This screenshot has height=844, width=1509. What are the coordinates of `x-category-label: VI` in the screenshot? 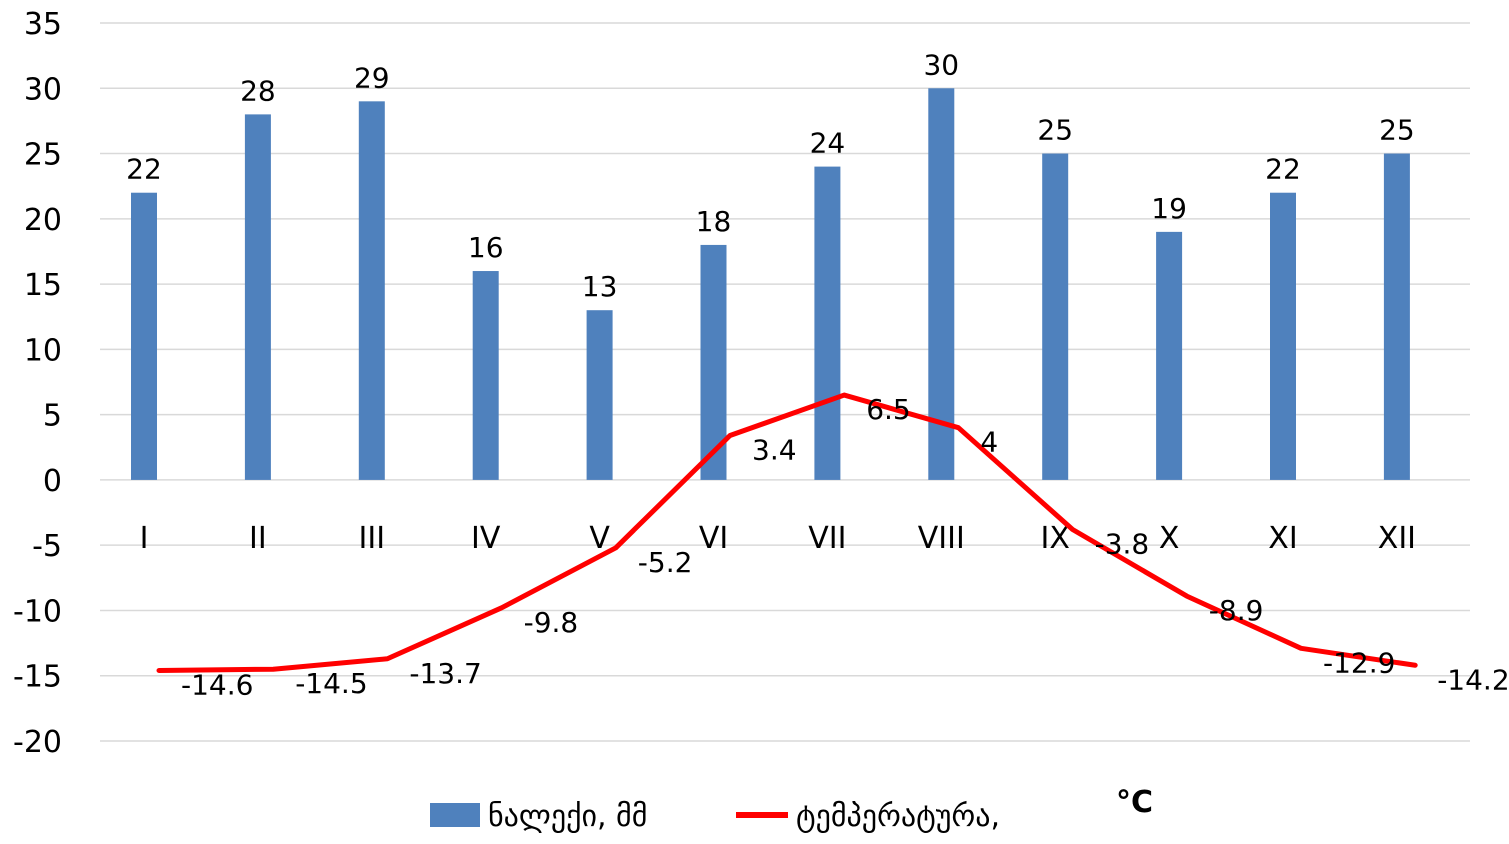 It's located at (713, 538).